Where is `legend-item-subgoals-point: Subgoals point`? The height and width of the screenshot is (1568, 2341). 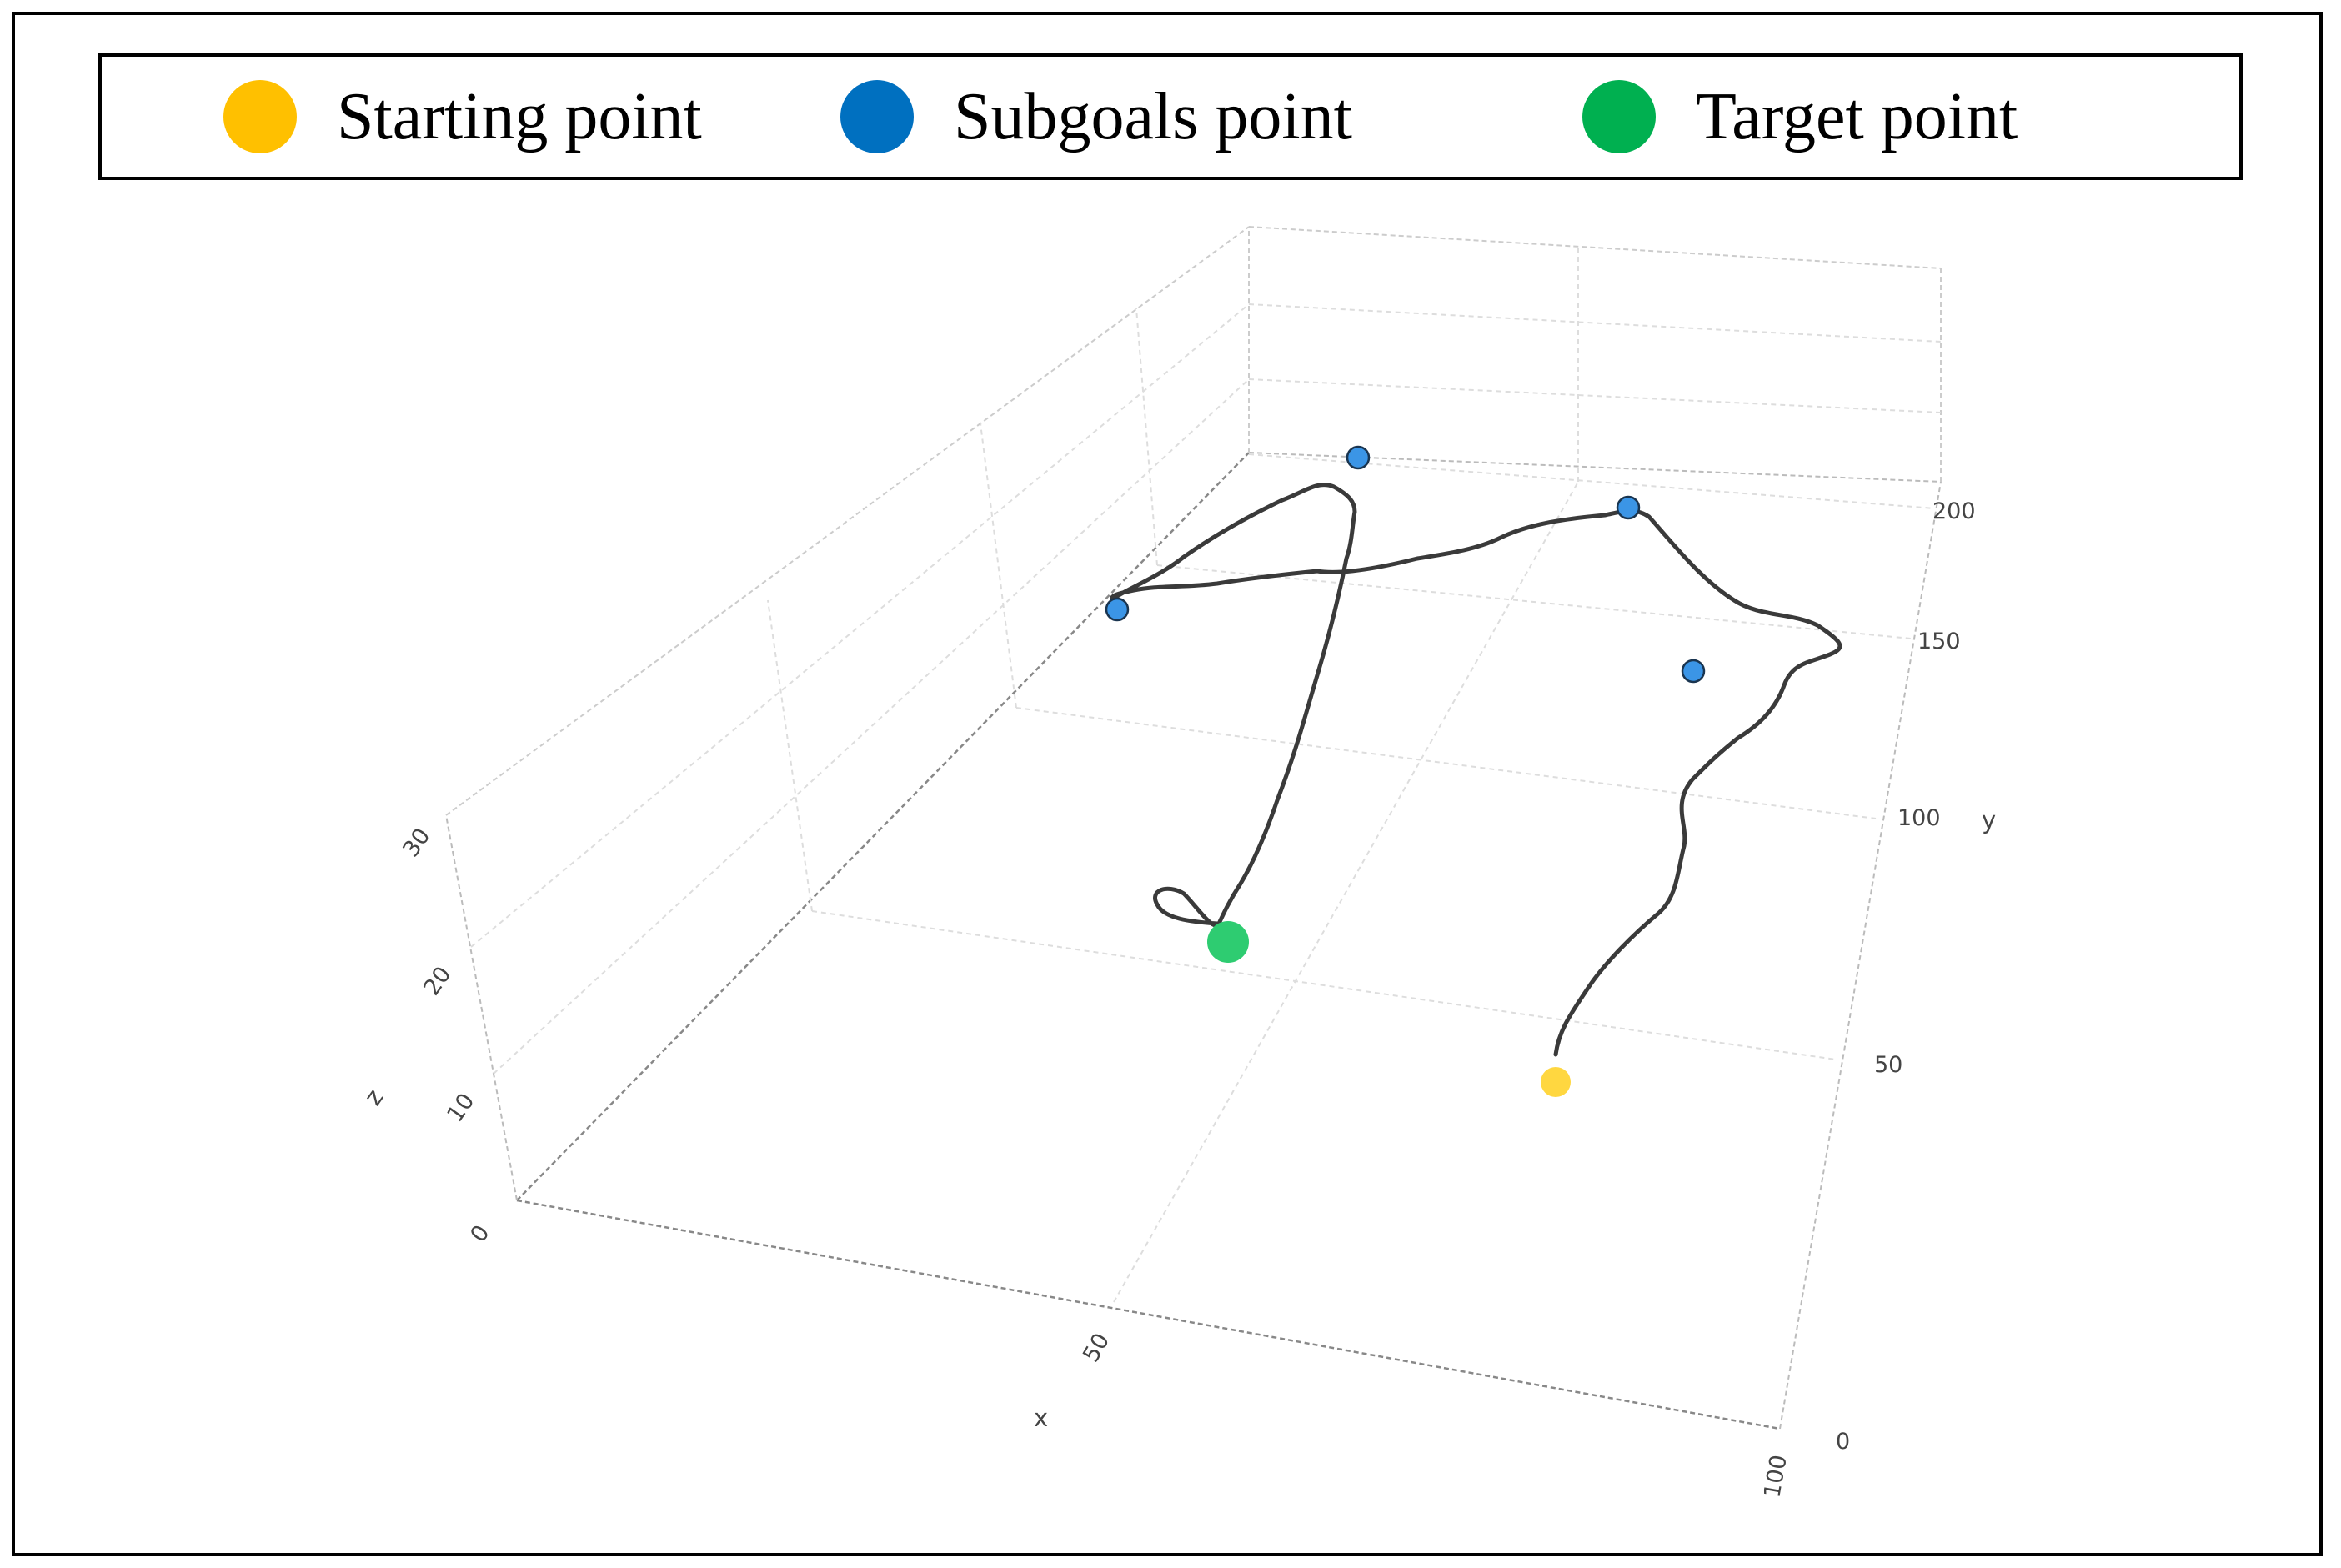
legend-item-subgoals-point: Subgoals point is located at coordinates (1096, 117).